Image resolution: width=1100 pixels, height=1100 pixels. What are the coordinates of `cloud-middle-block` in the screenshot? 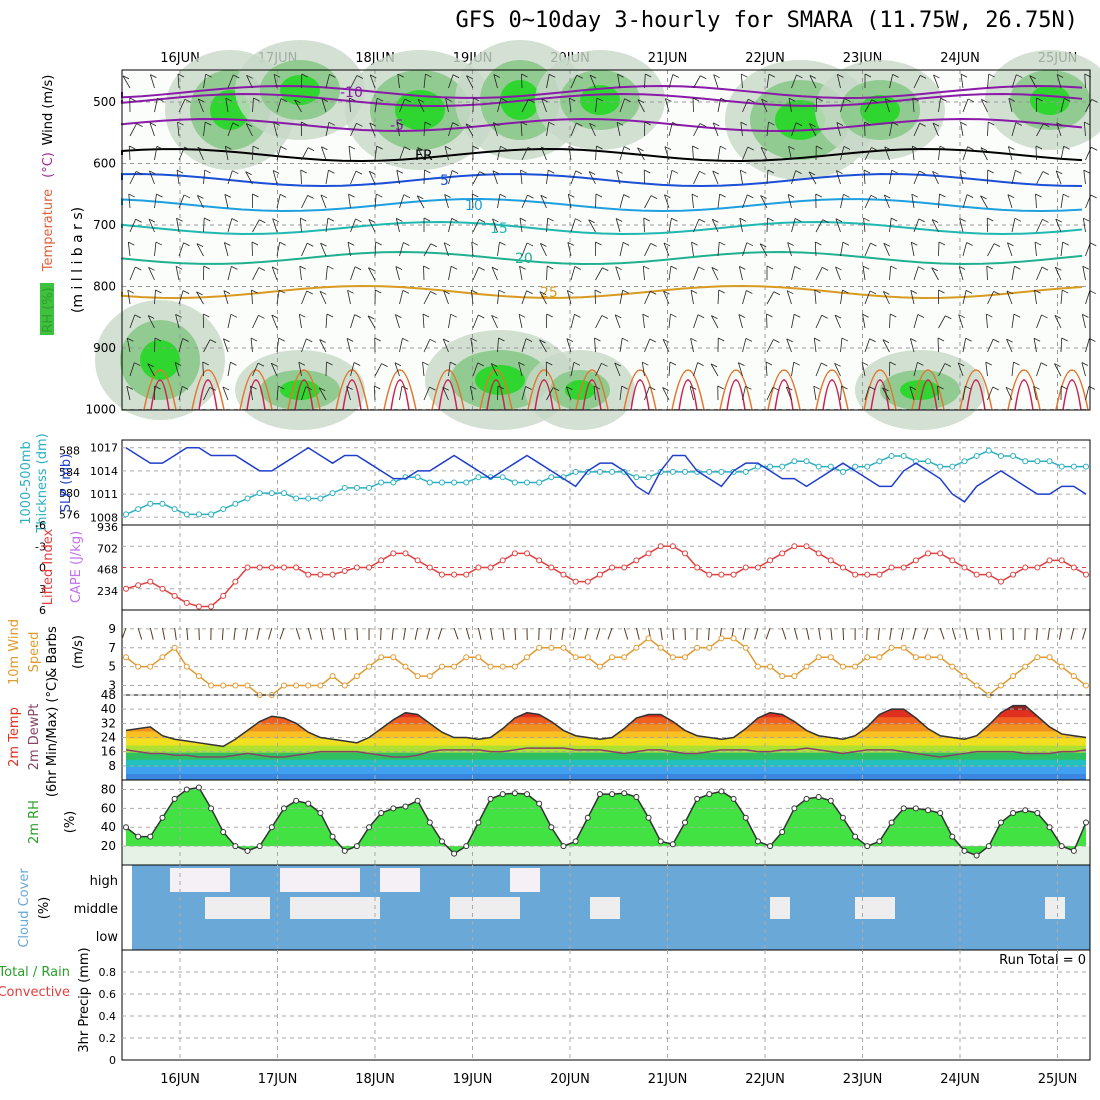 It's located at (237, 908).